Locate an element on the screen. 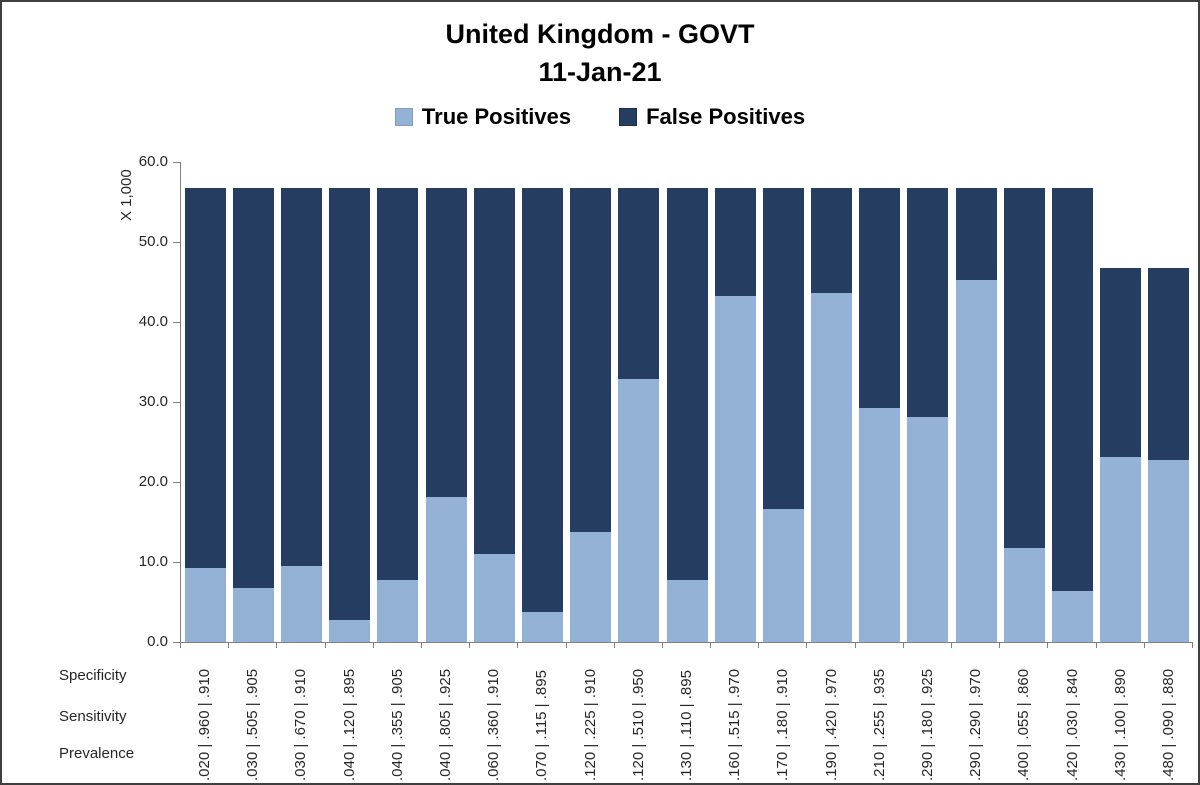 The height and width of the screenshot is (785, 1200). y-axis-tick-label: 50.0 is located at coordinates (153, 241).